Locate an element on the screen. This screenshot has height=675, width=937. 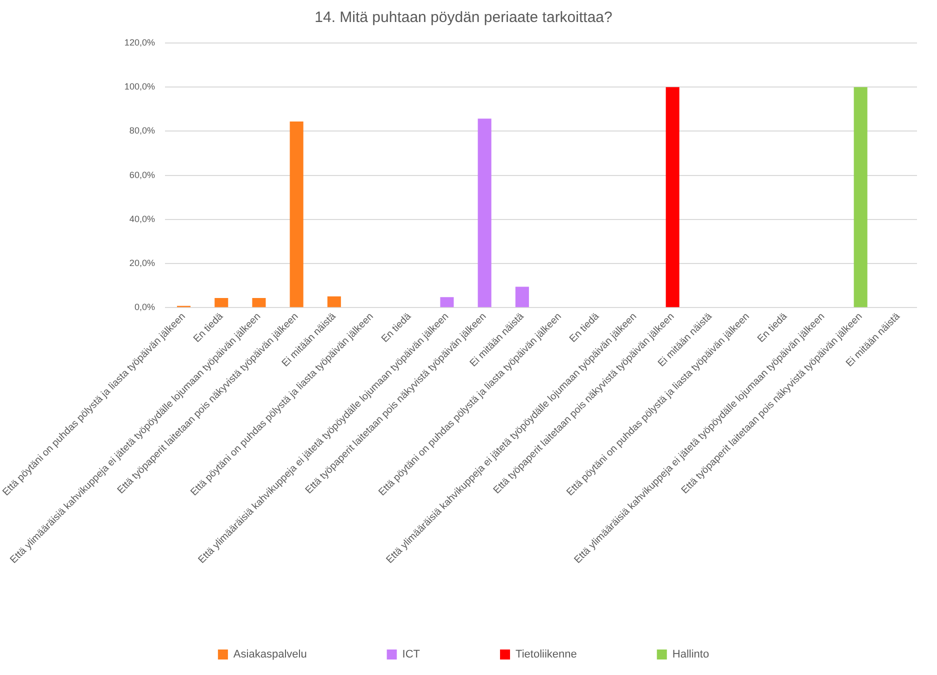
y-tick-label: 20,0% is located at coordinates (142, 263).